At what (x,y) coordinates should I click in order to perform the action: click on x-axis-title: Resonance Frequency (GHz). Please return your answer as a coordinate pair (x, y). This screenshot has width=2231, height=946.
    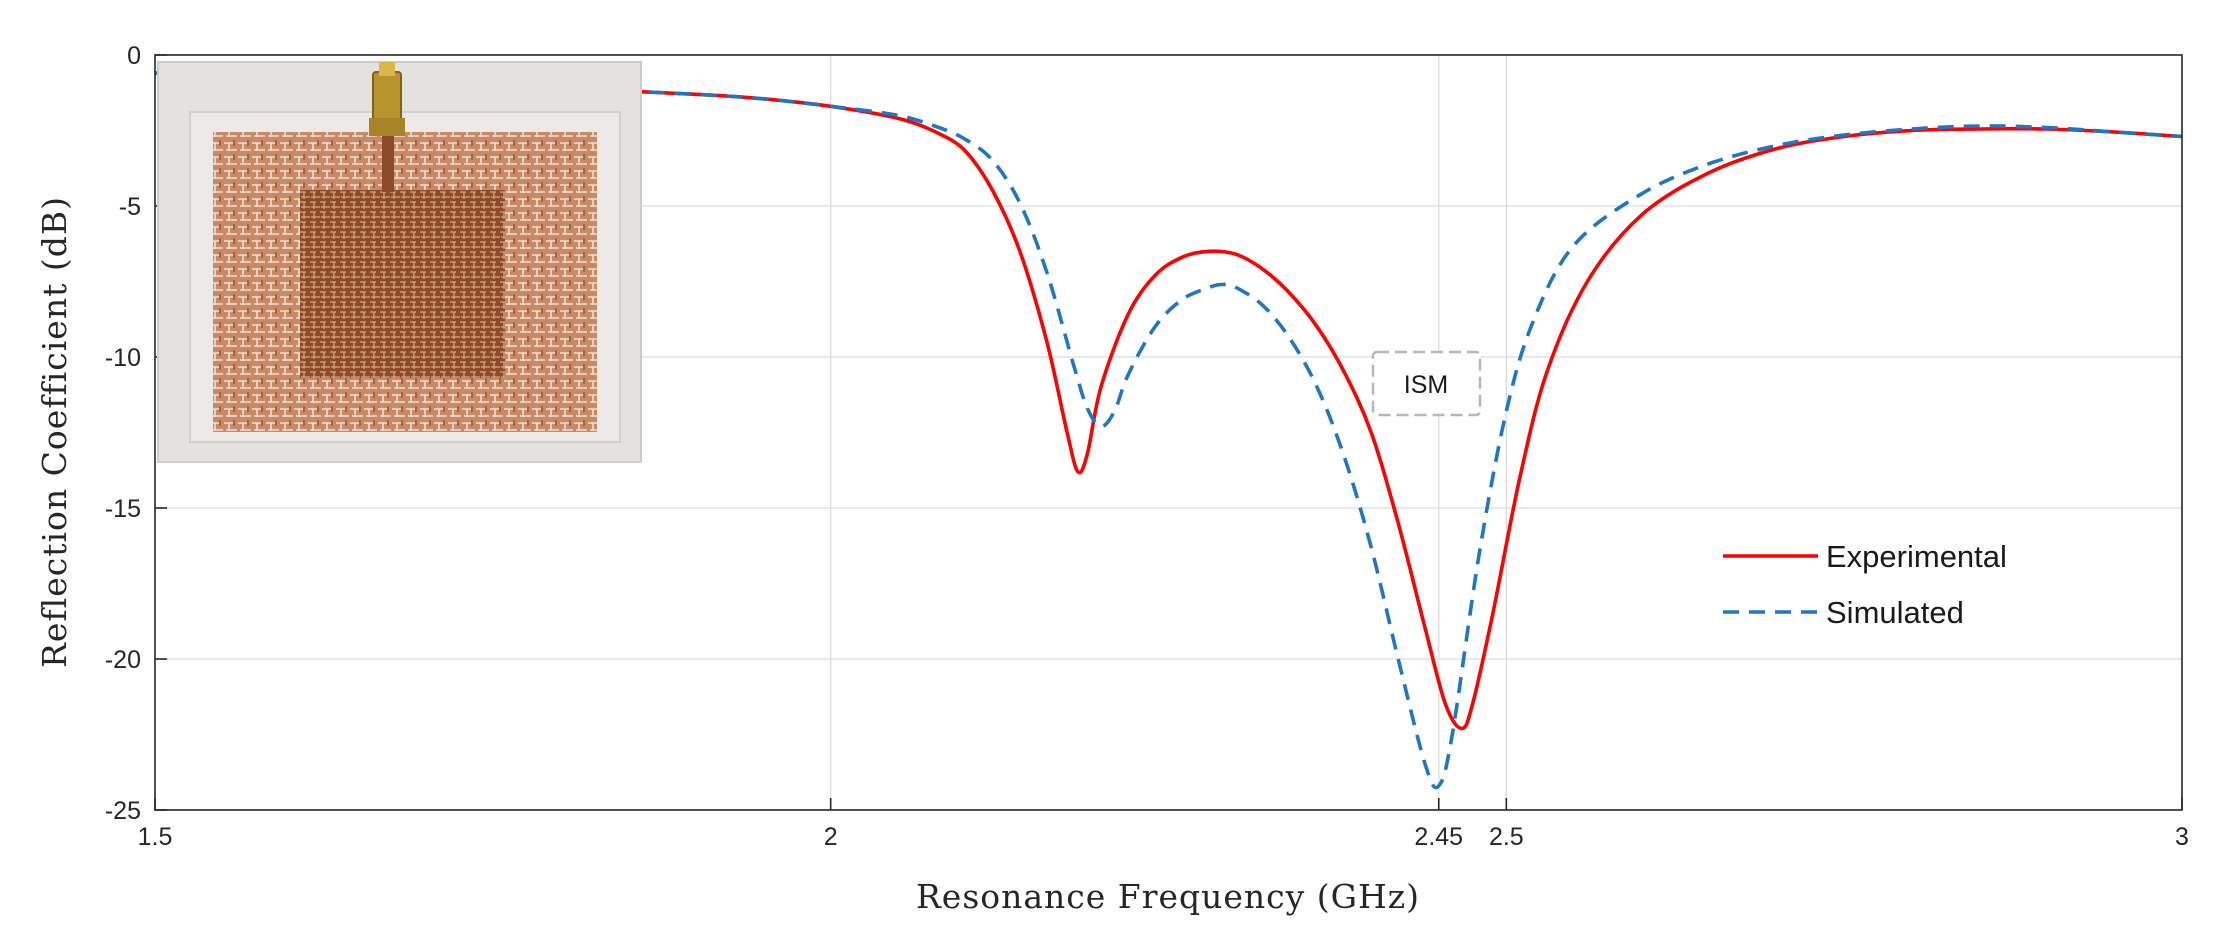
    Looking at the image, I should click on (1168, 896).